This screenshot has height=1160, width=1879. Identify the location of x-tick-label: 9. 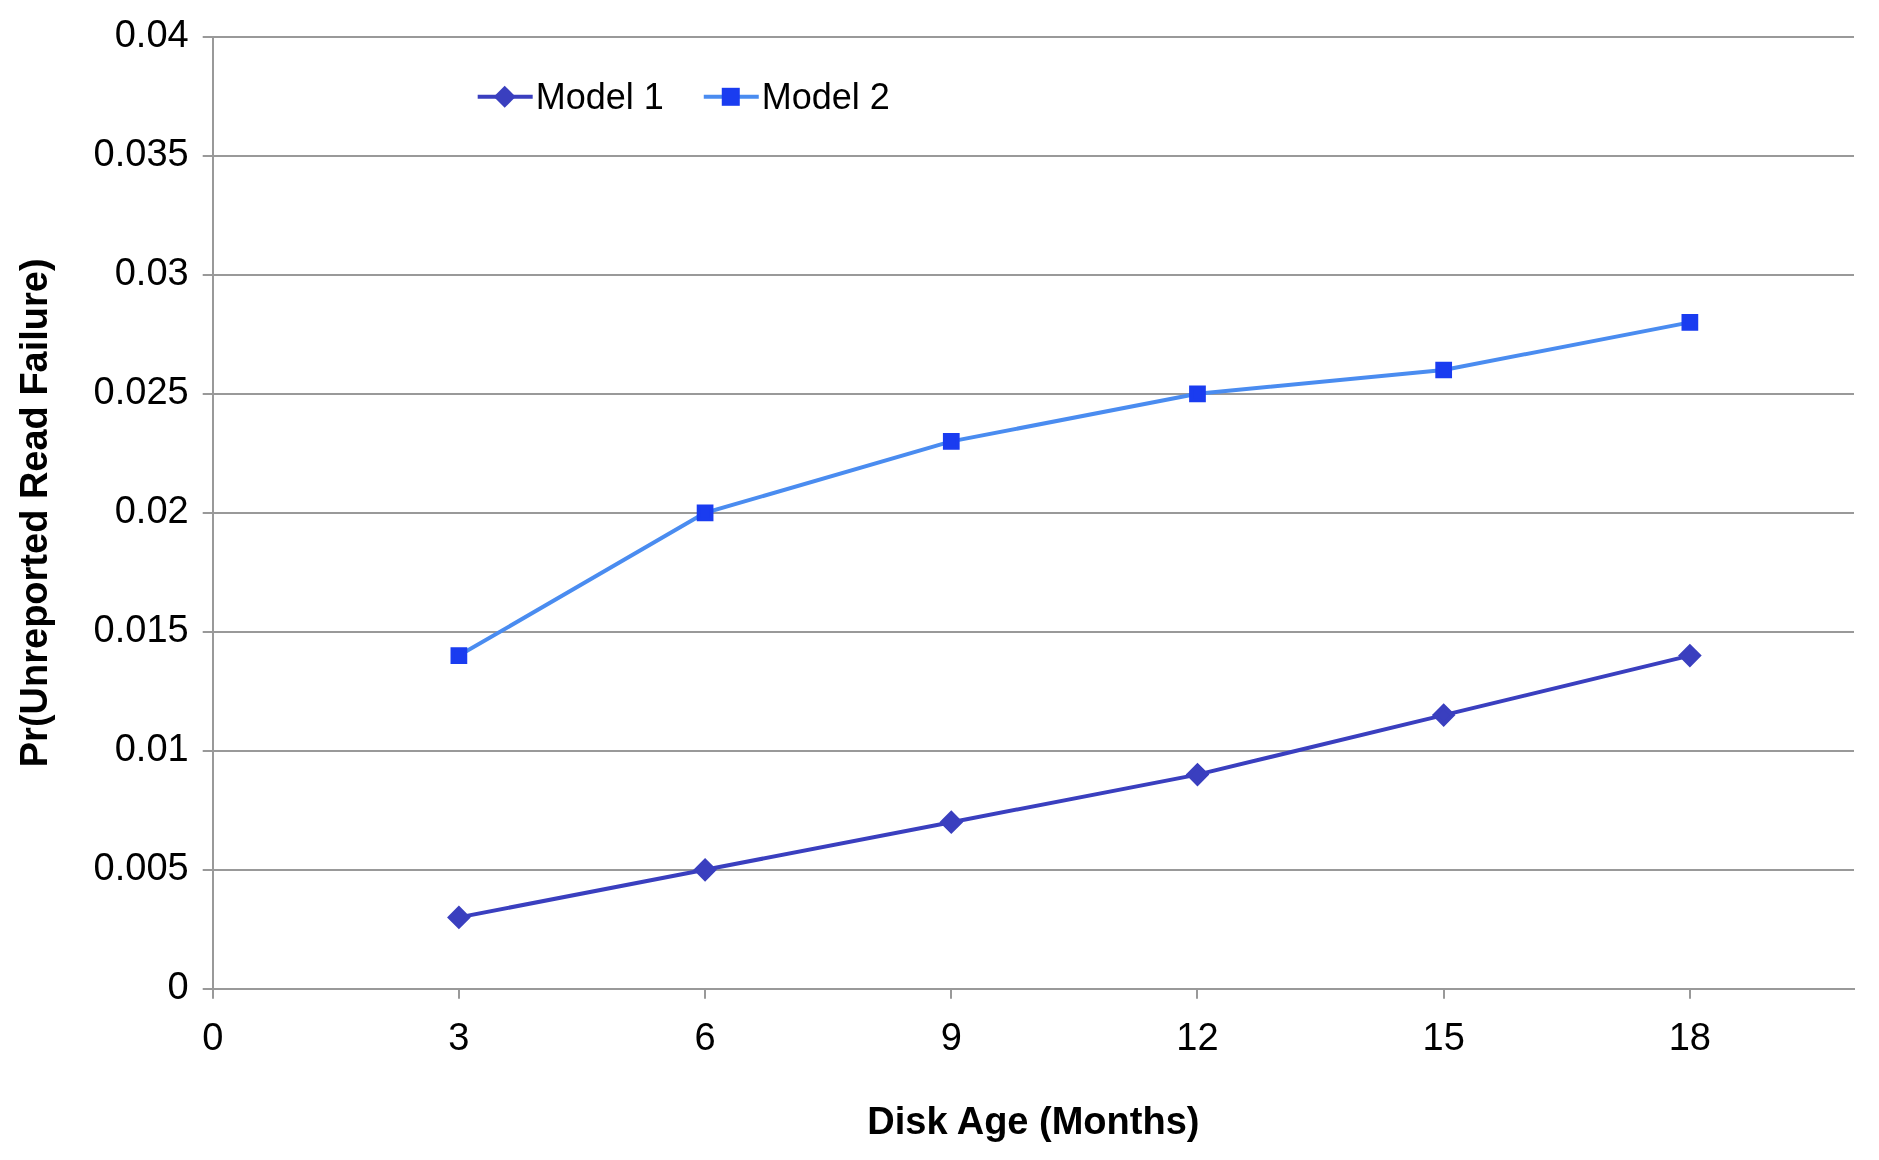
(951, 1037).